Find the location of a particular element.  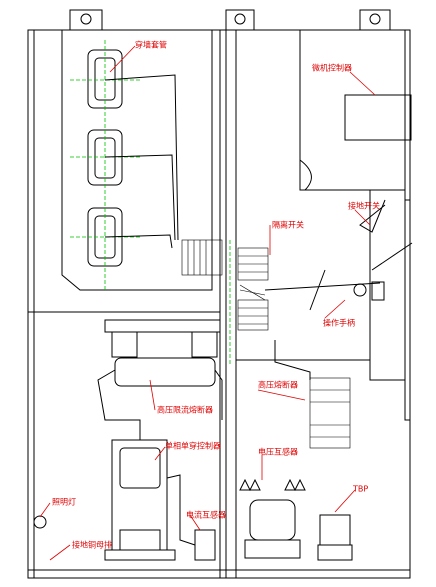

label: 电流互感器 is located at coordinates (206, 515).